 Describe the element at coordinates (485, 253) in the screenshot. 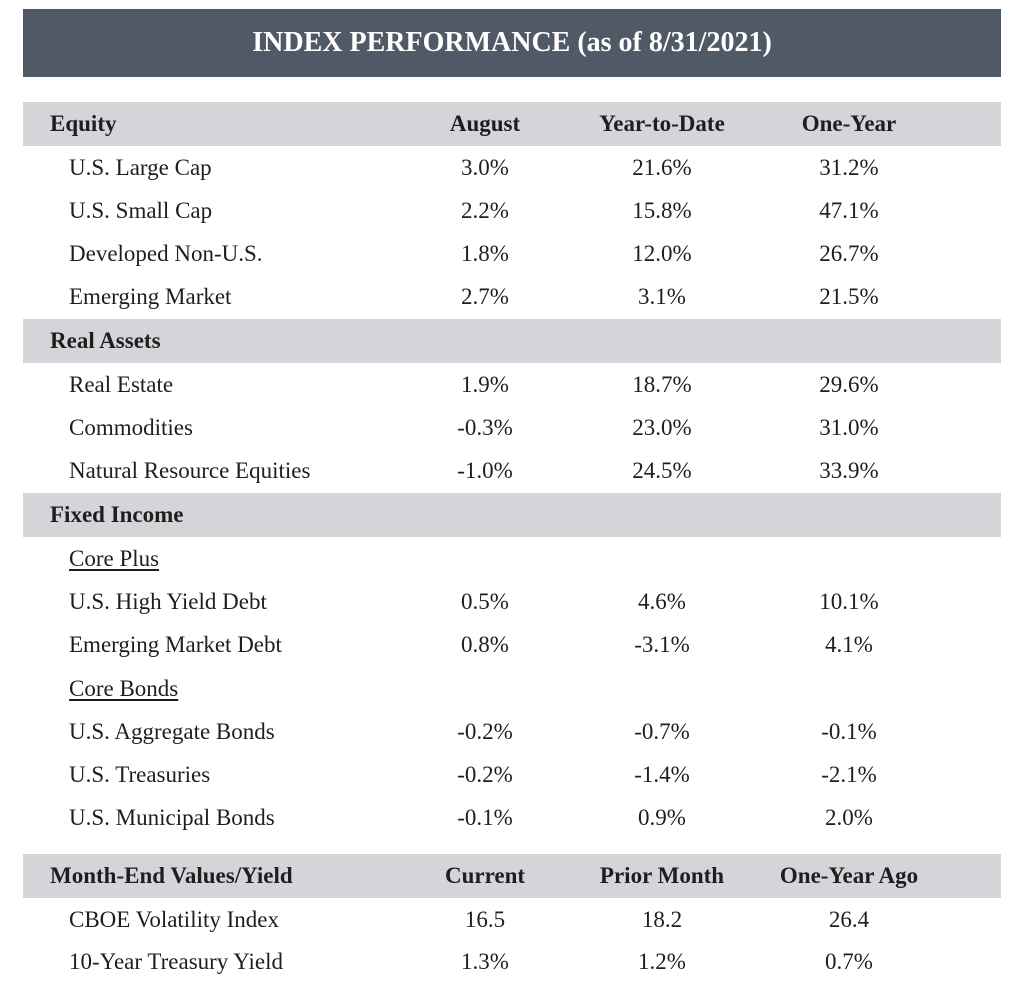

I see `cell-august: 1.8%` at that location.